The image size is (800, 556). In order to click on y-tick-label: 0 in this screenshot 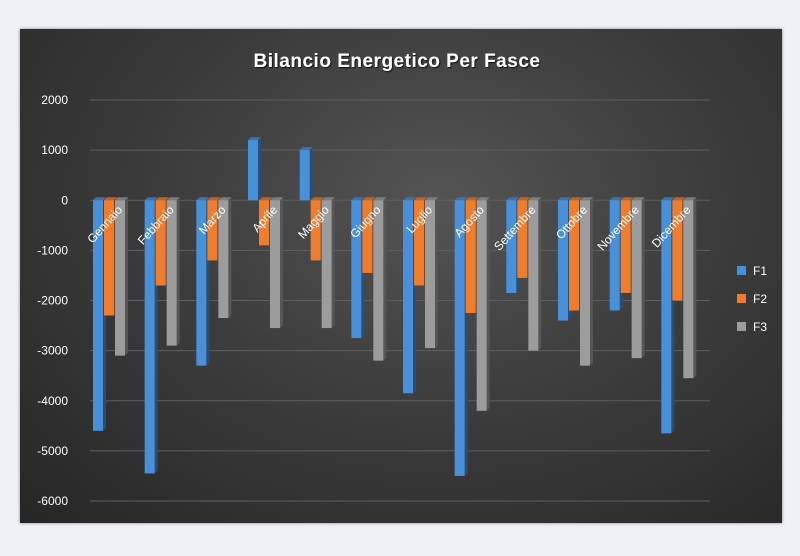, I will do `click(64, 200)`.